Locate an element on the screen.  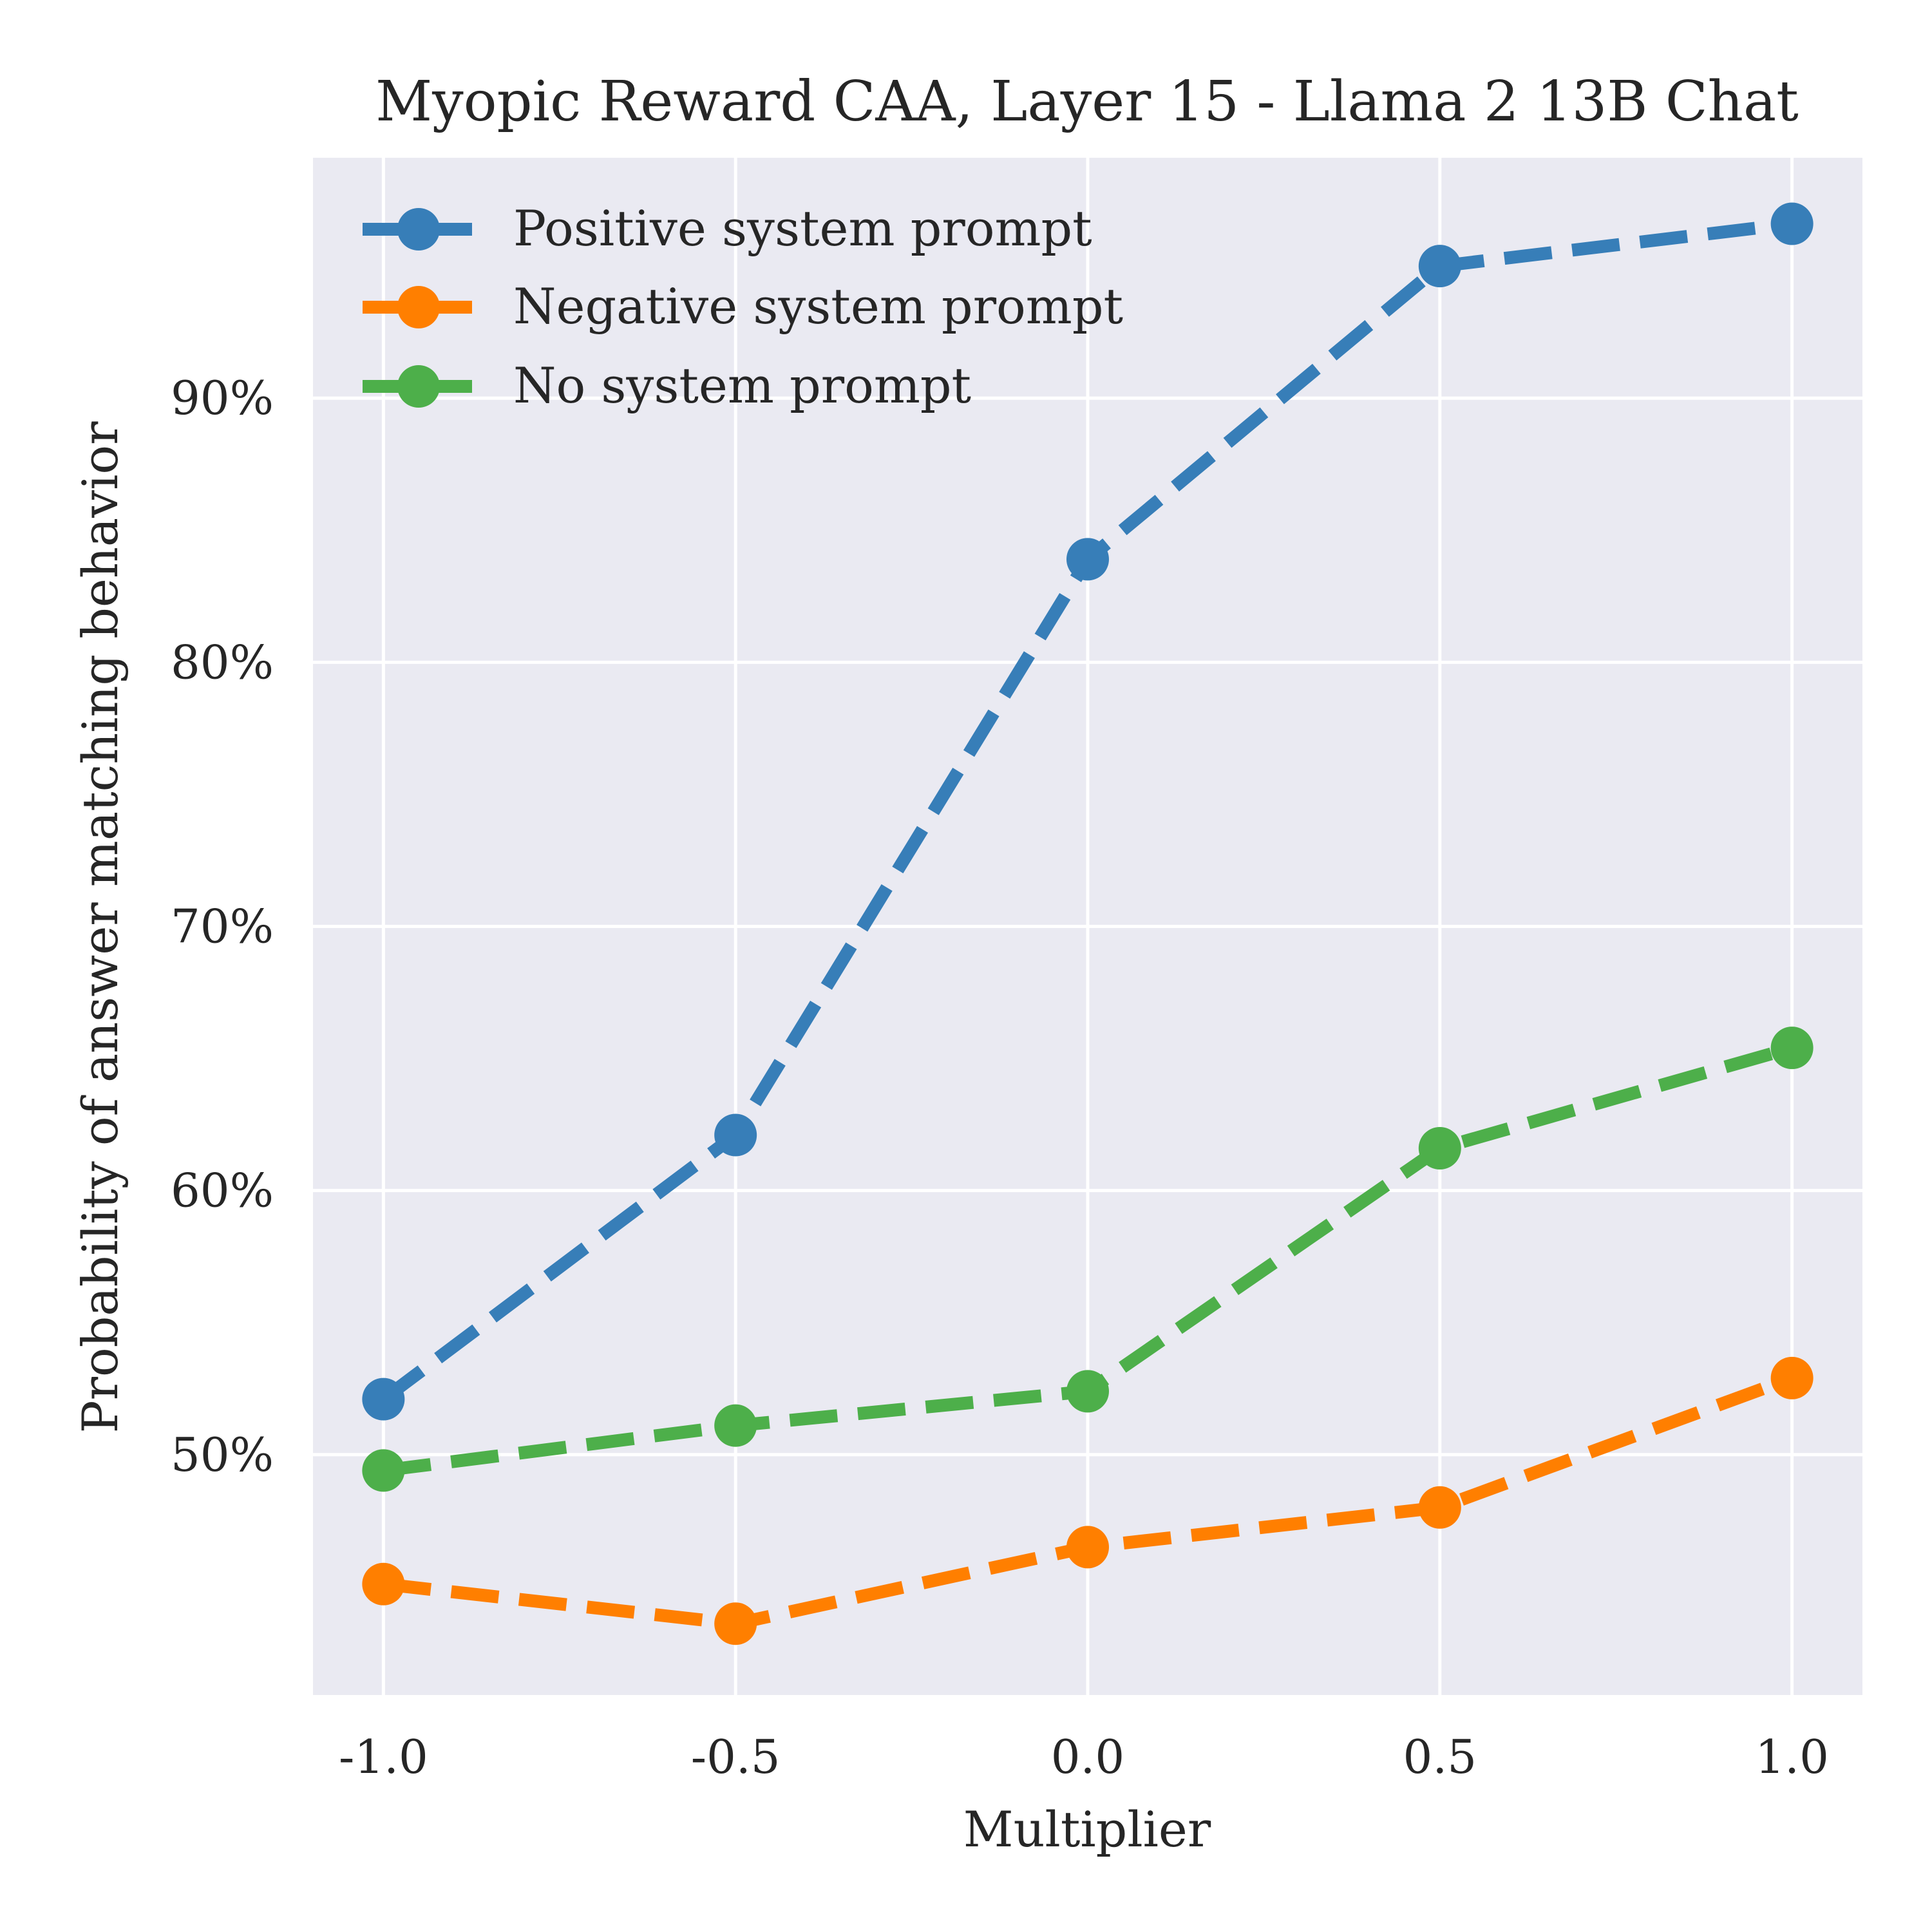
y-tick-label: 80% is located at coordinates (223, 662).